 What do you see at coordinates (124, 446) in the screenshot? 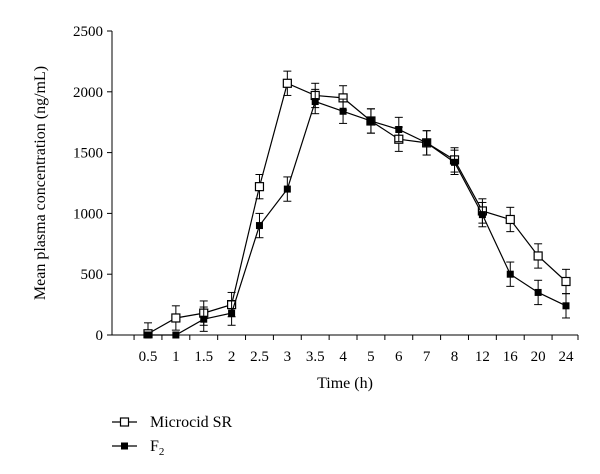
I see `legend-marker-f2` at bounding box center [124, 446].